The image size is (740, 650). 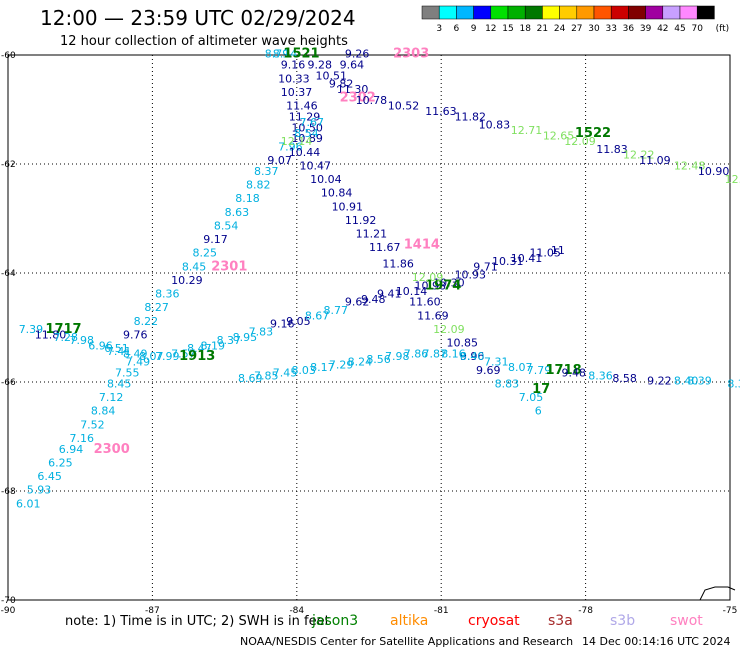 I want to click on wave-height-label: 6.51, so click(x=116, y=348).